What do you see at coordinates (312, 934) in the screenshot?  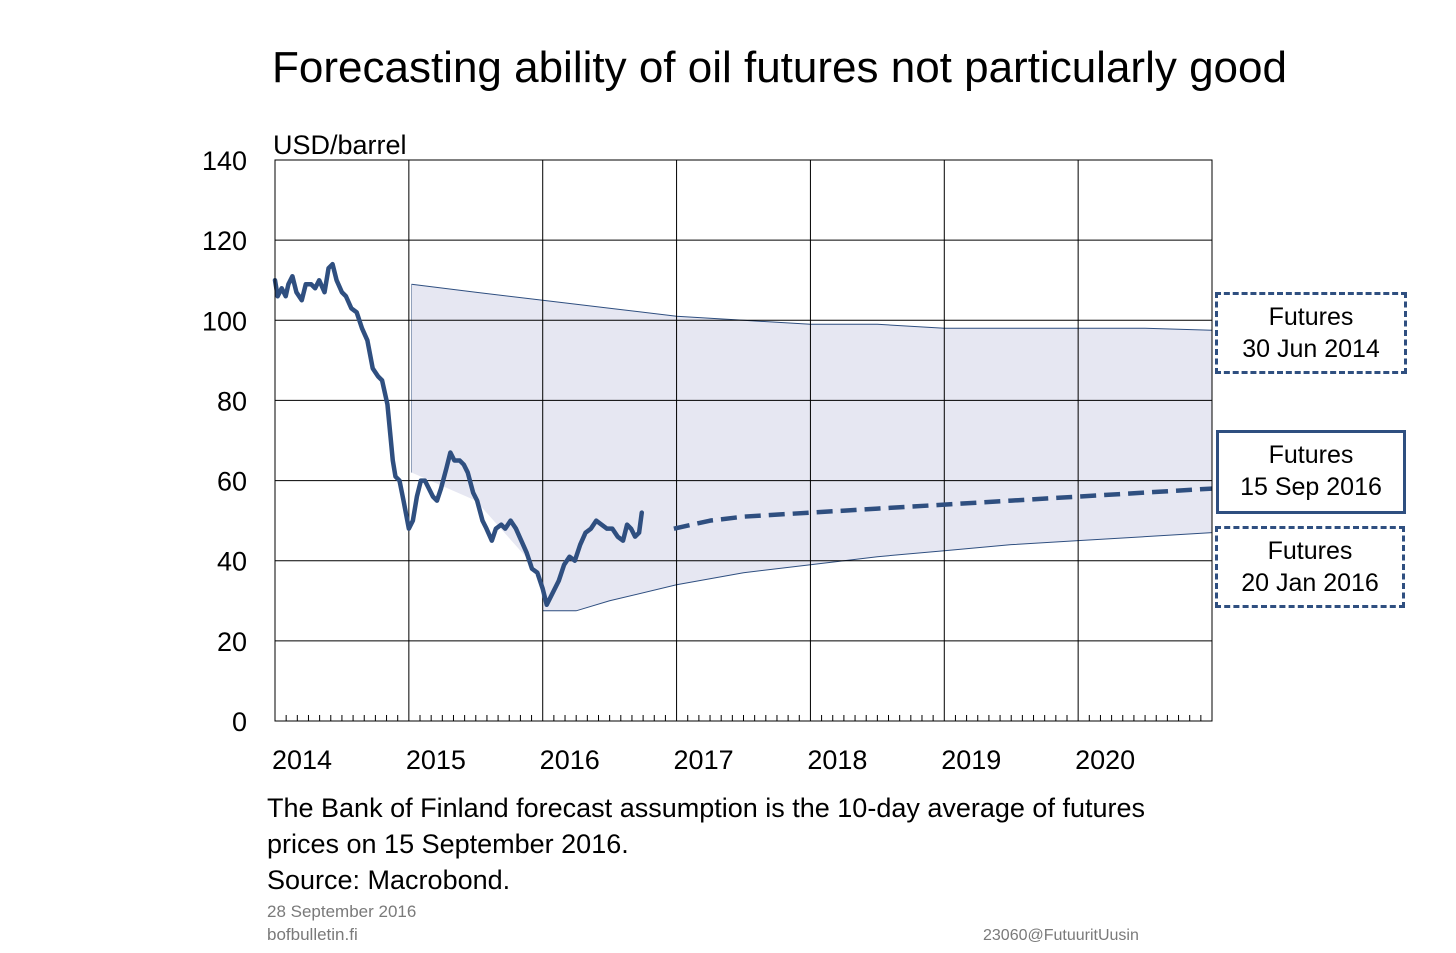 I see `footer-site: bofbulletin.fi` at bounding box center [312, 934].